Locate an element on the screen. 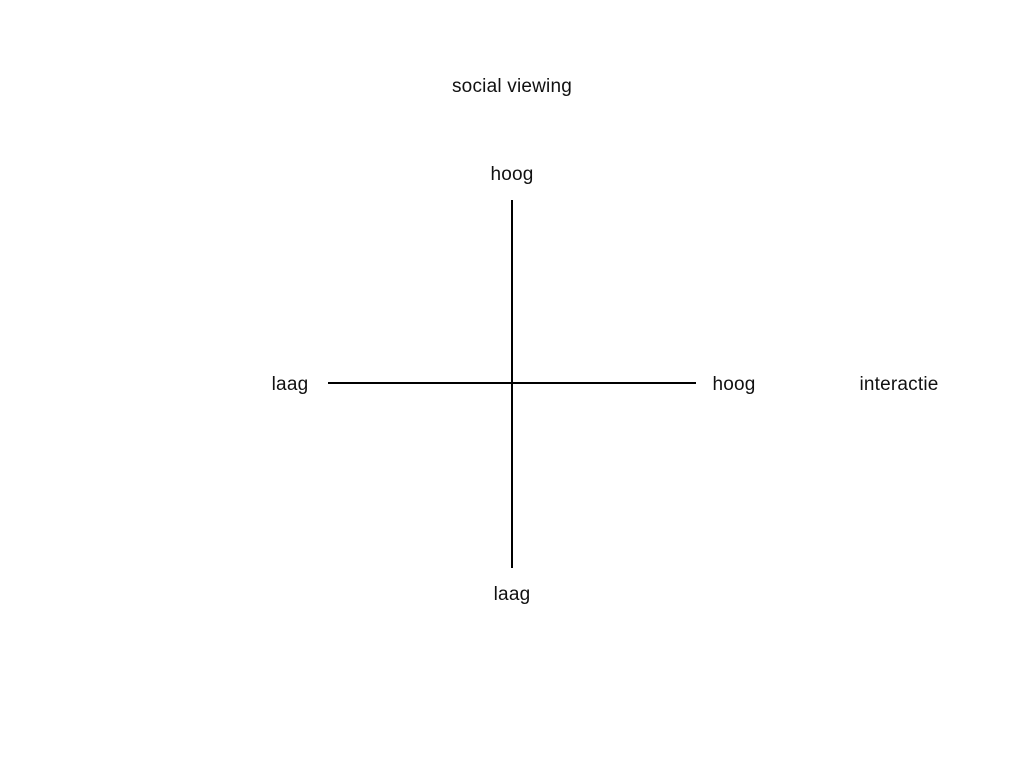  horizontal-axis-high-label: hoog is located at coordinates (734, 384).